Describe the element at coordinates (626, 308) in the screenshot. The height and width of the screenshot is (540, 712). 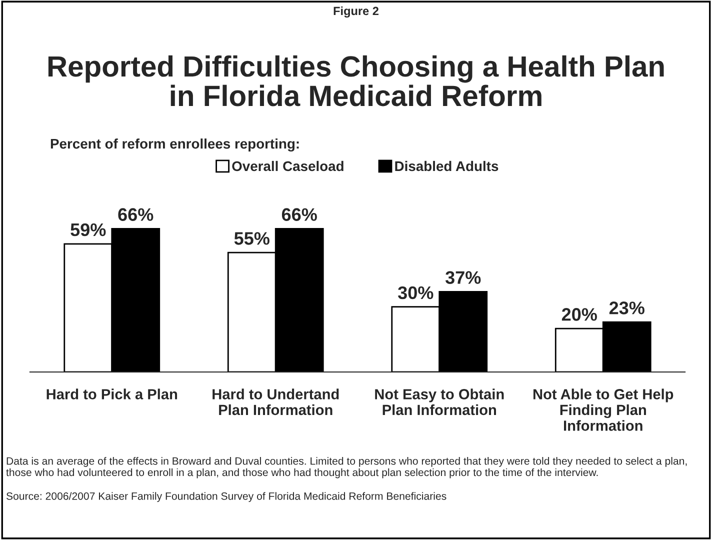
I see `data-label: 23%` at that location.